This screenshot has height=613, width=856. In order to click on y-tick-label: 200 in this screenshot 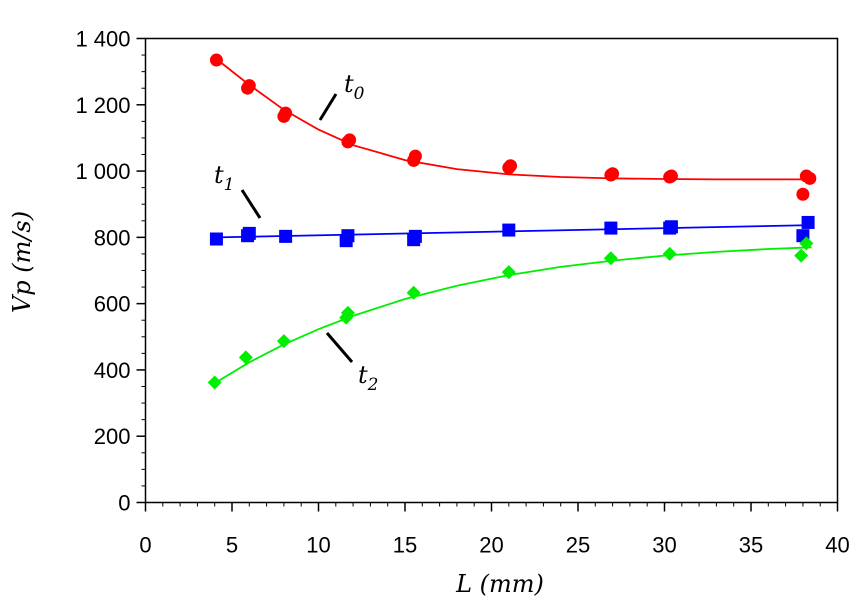, I will do `click(112, 436)`.